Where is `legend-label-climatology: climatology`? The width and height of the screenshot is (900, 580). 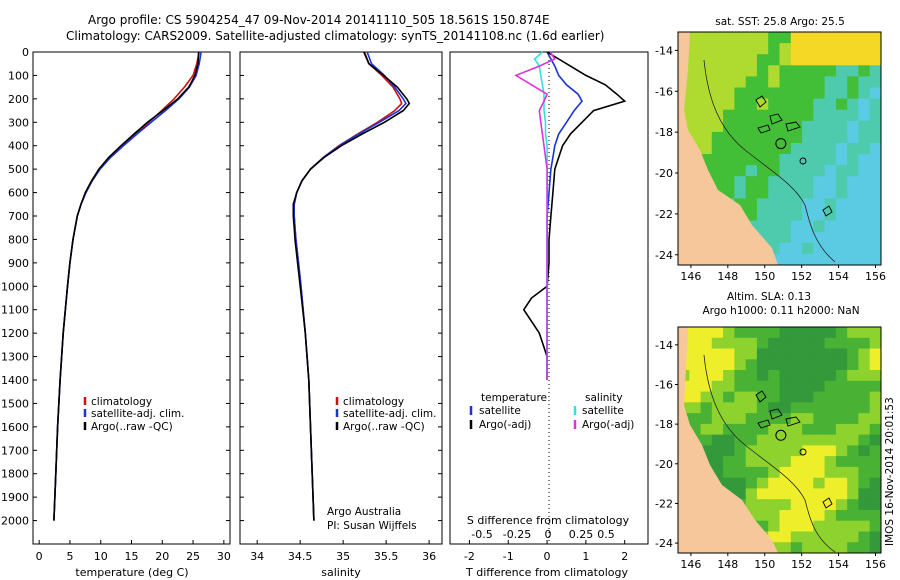 legend-label-climatology: climatology is located at coordinates (121, 402).